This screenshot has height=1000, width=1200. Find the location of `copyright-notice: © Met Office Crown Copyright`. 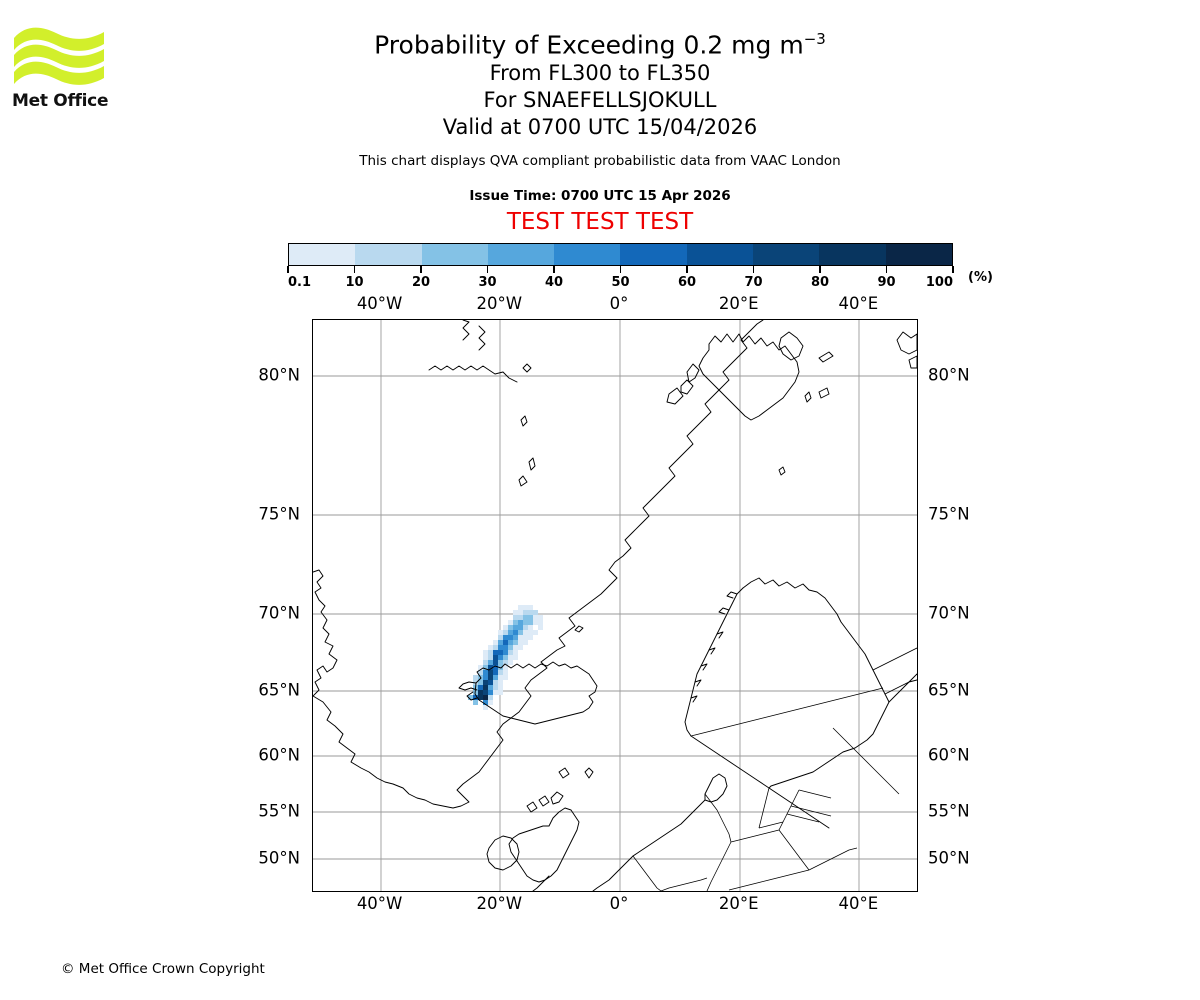

copyright-notice: © Met Office Crown Copyright is located at coordinates (163, 969).